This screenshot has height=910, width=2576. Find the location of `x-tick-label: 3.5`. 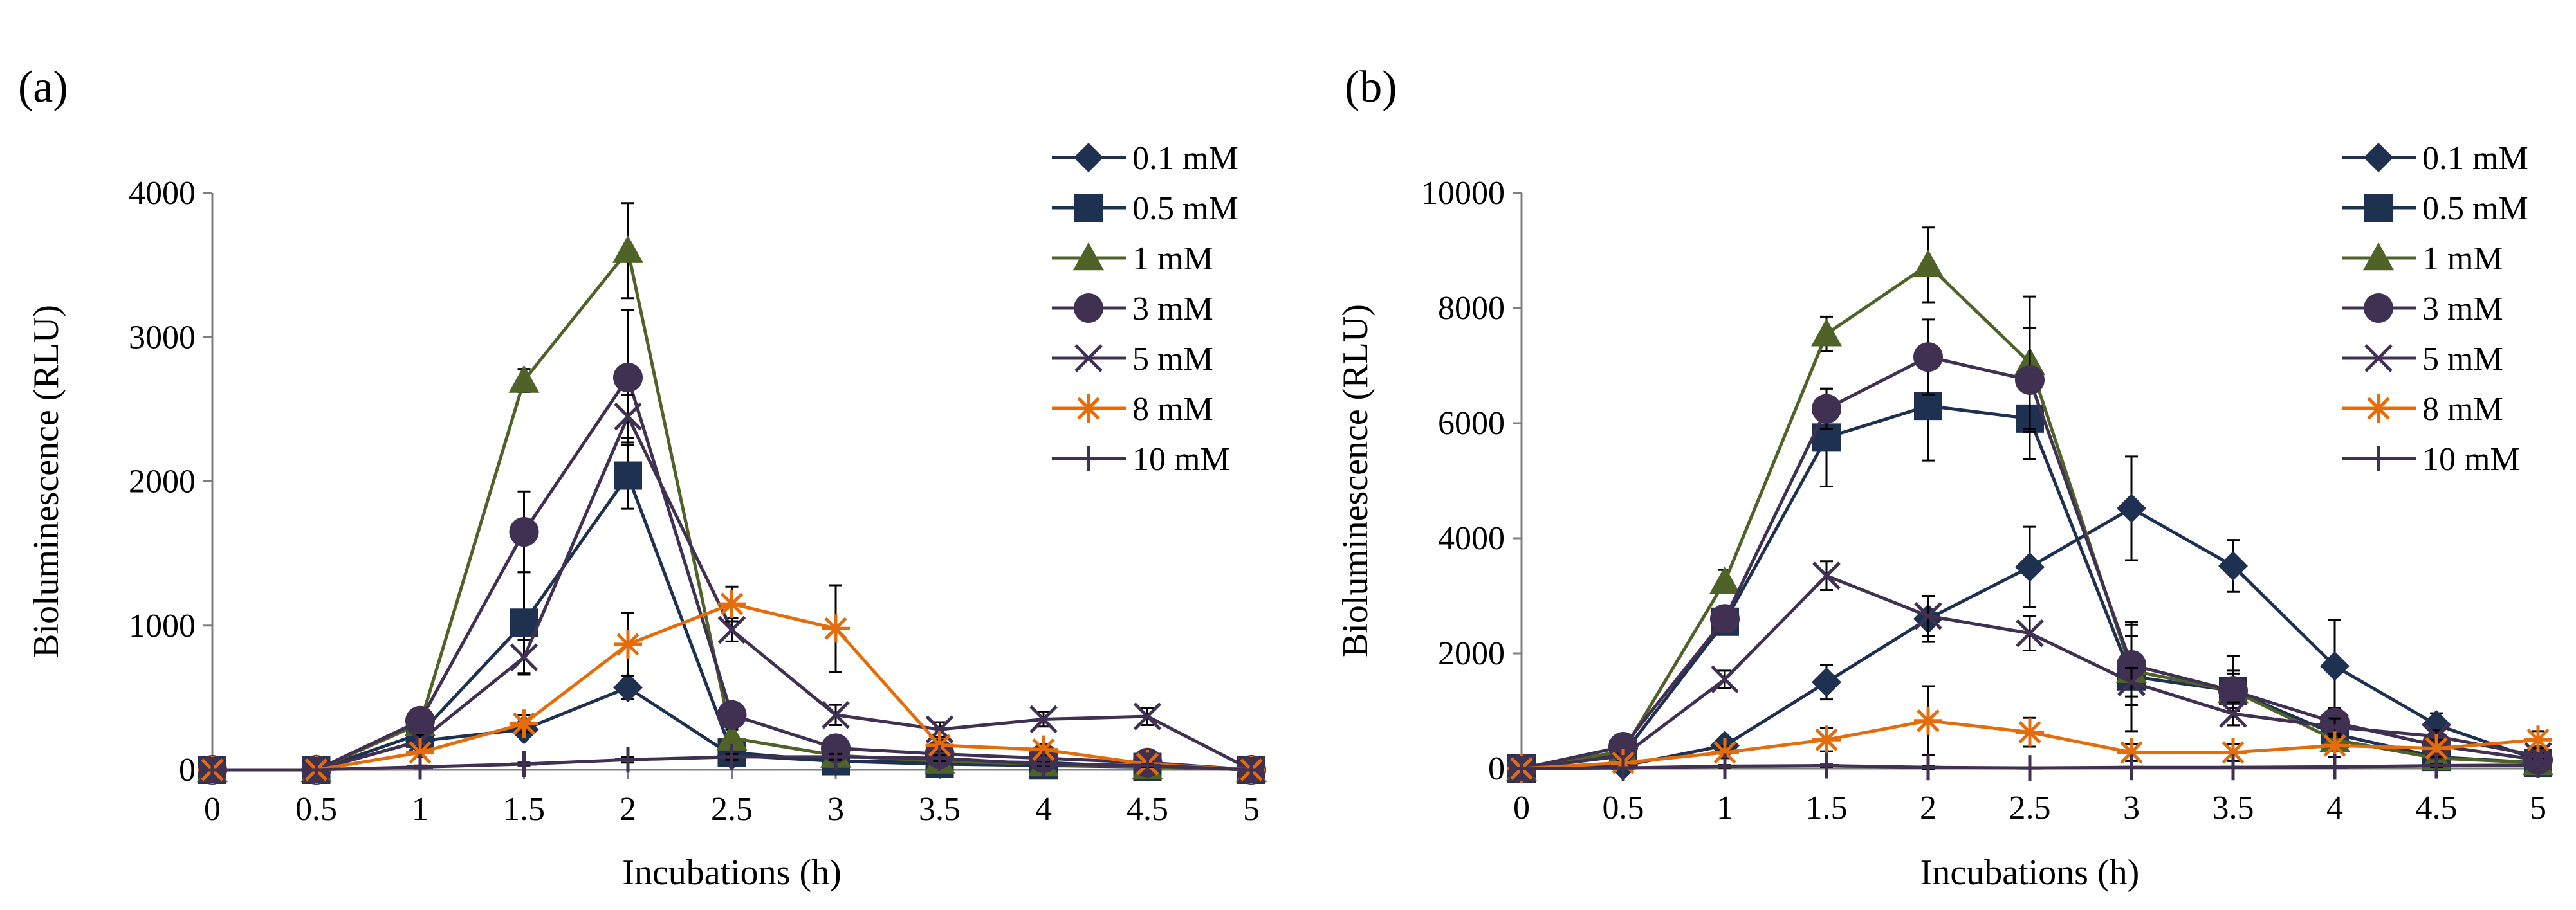

x-tick-label: 3.5 is located at coordinates (940, 810).